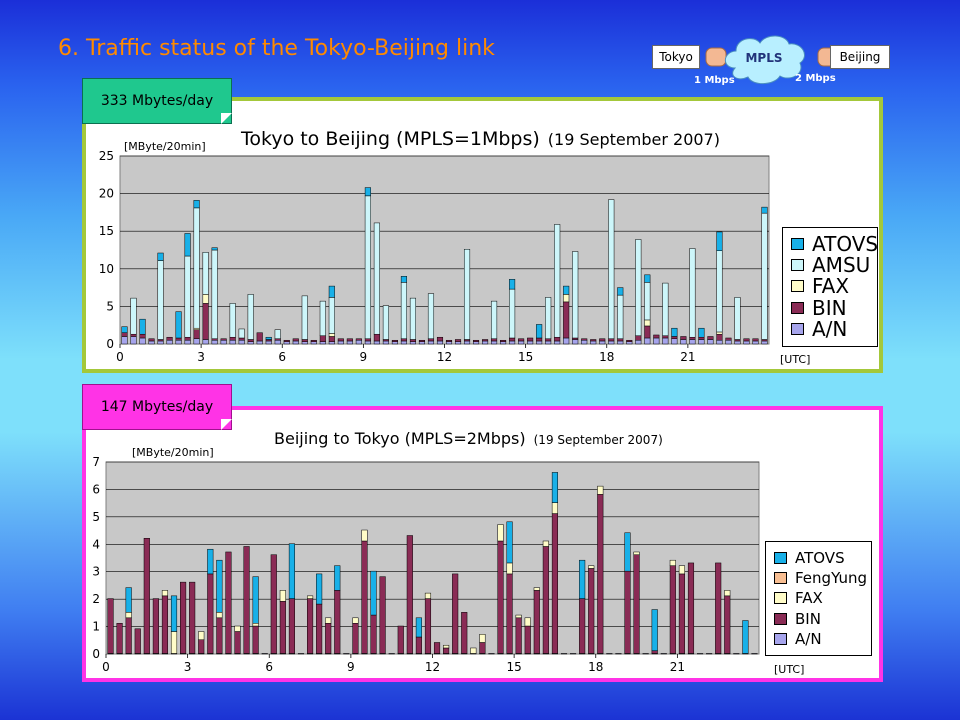 The width and height of the screenshot is (960, 720). Describe the element at coordinates (830, 287) in the screenshot. I see `chart1-legend: ATOVS AMSU FAX BIN A/N` at that location.